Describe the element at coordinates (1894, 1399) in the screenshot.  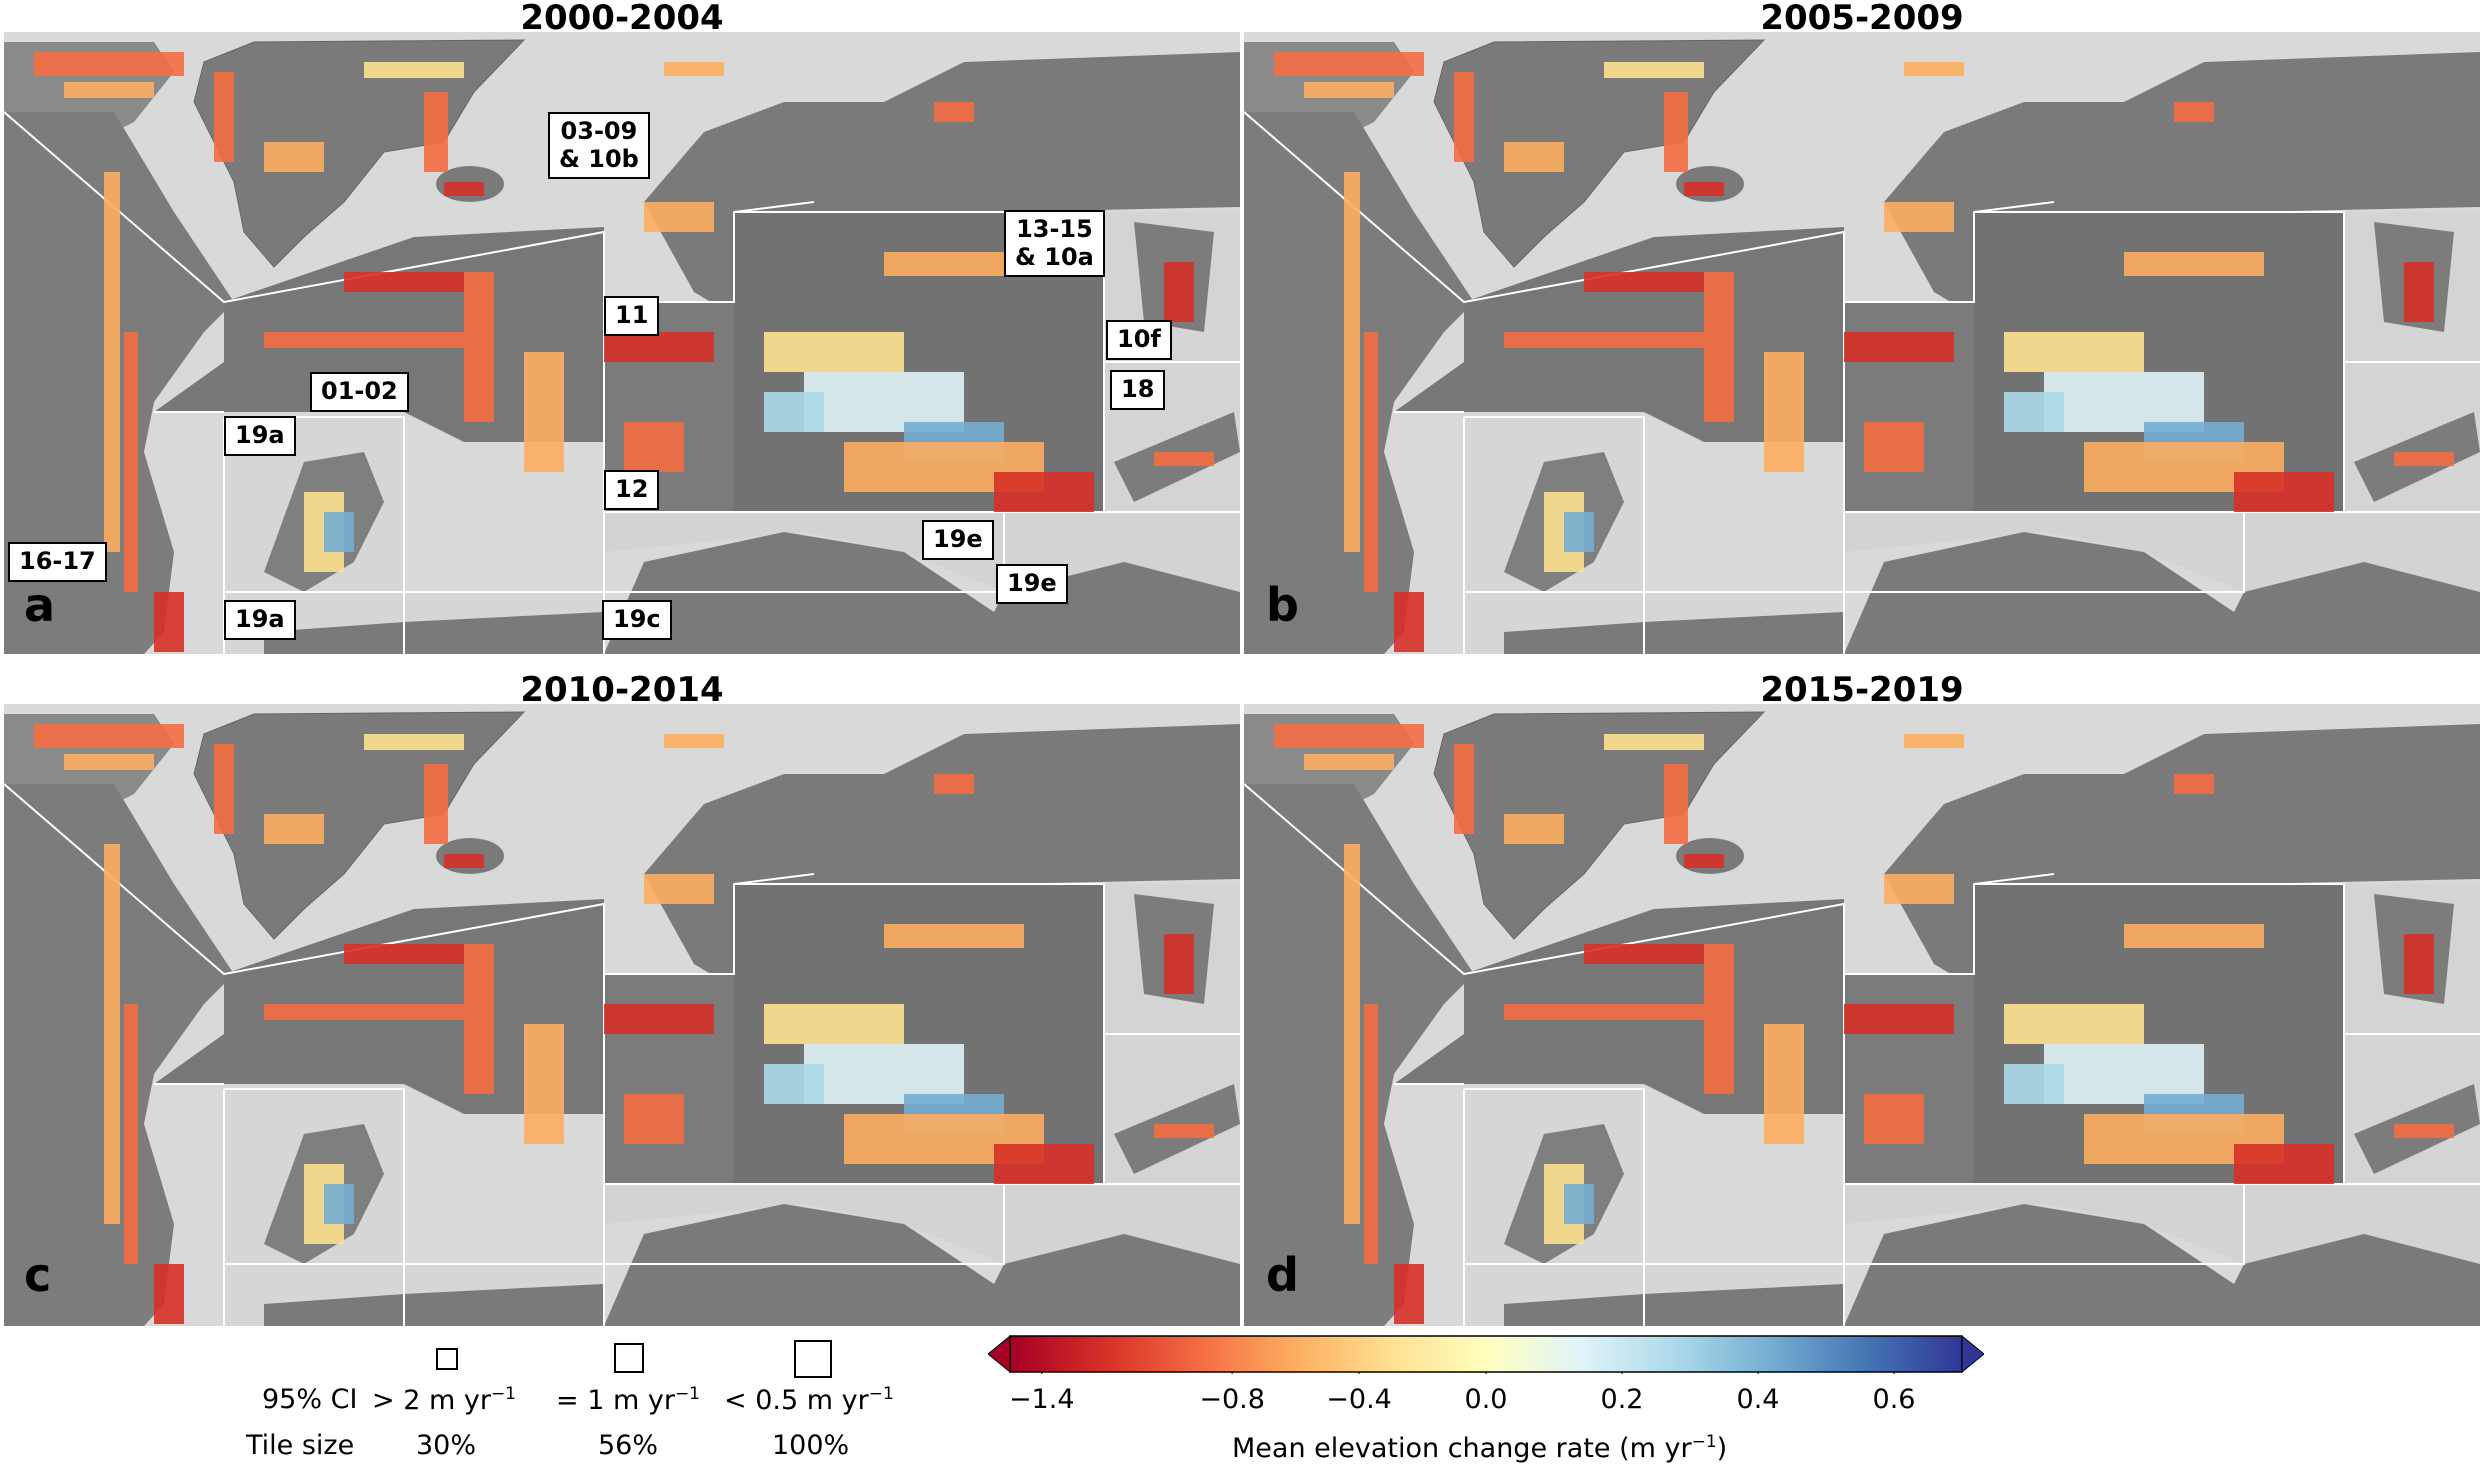
I see `colorbar-tick-label: 0.6` at that location.